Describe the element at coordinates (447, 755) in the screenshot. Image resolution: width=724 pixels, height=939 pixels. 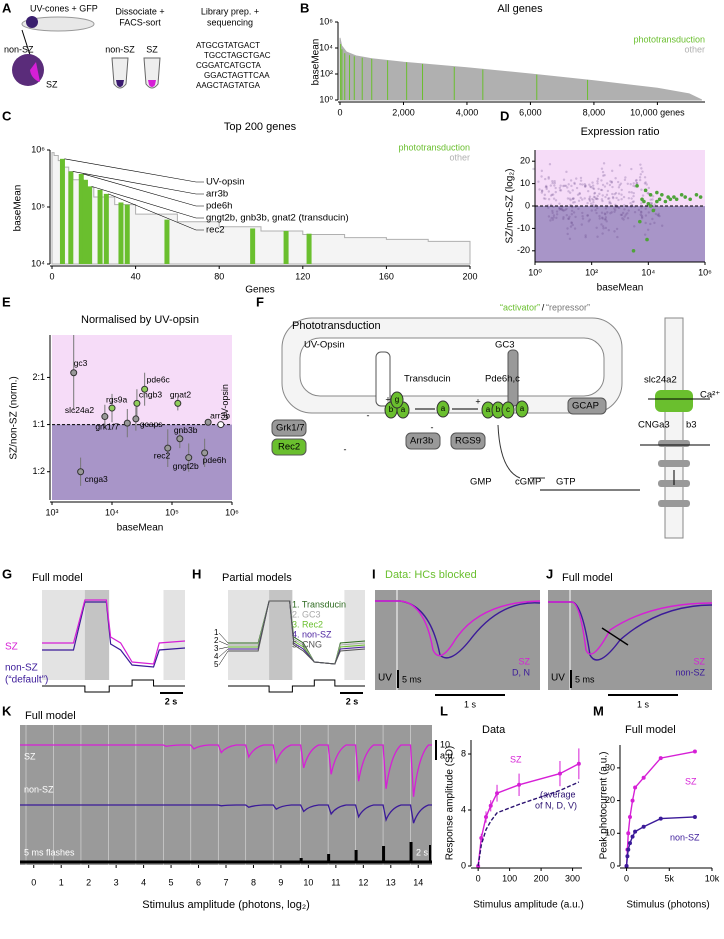
I see `label: a.u.` at that location.